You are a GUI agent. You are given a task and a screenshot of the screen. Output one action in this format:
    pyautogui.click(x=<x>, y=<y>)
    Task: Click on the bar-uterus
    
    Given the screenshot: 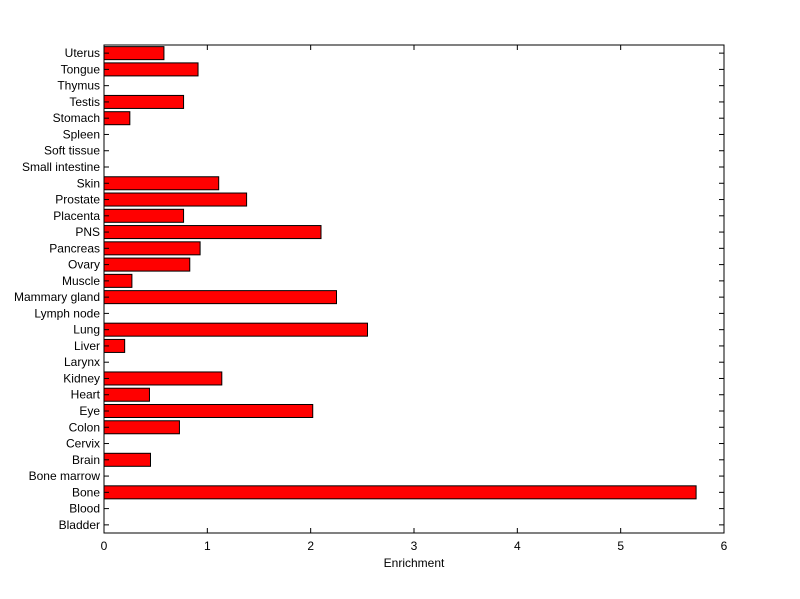 What is the action you would take?
    pyautogui.click(x=134, y=53)
    